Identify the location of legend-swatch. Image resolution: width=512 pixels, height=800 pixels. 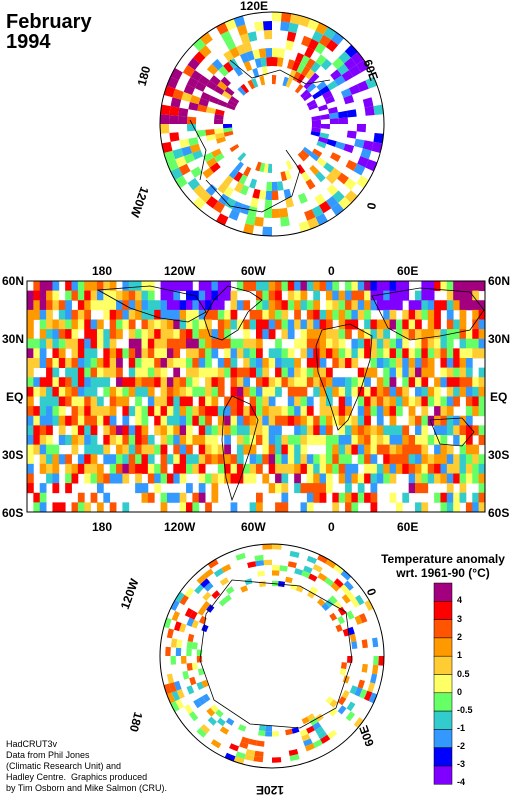
(443, 629).